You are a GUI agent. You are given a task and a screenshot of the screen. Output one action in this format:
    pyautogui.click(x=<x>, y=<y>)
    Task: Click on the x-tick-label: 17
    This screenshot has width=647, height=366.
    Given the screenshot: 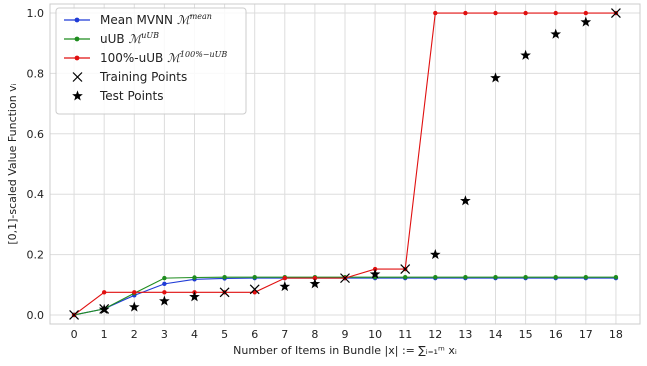 What is the action you would take?
    pyautogui.click(x=586, y=334)
    